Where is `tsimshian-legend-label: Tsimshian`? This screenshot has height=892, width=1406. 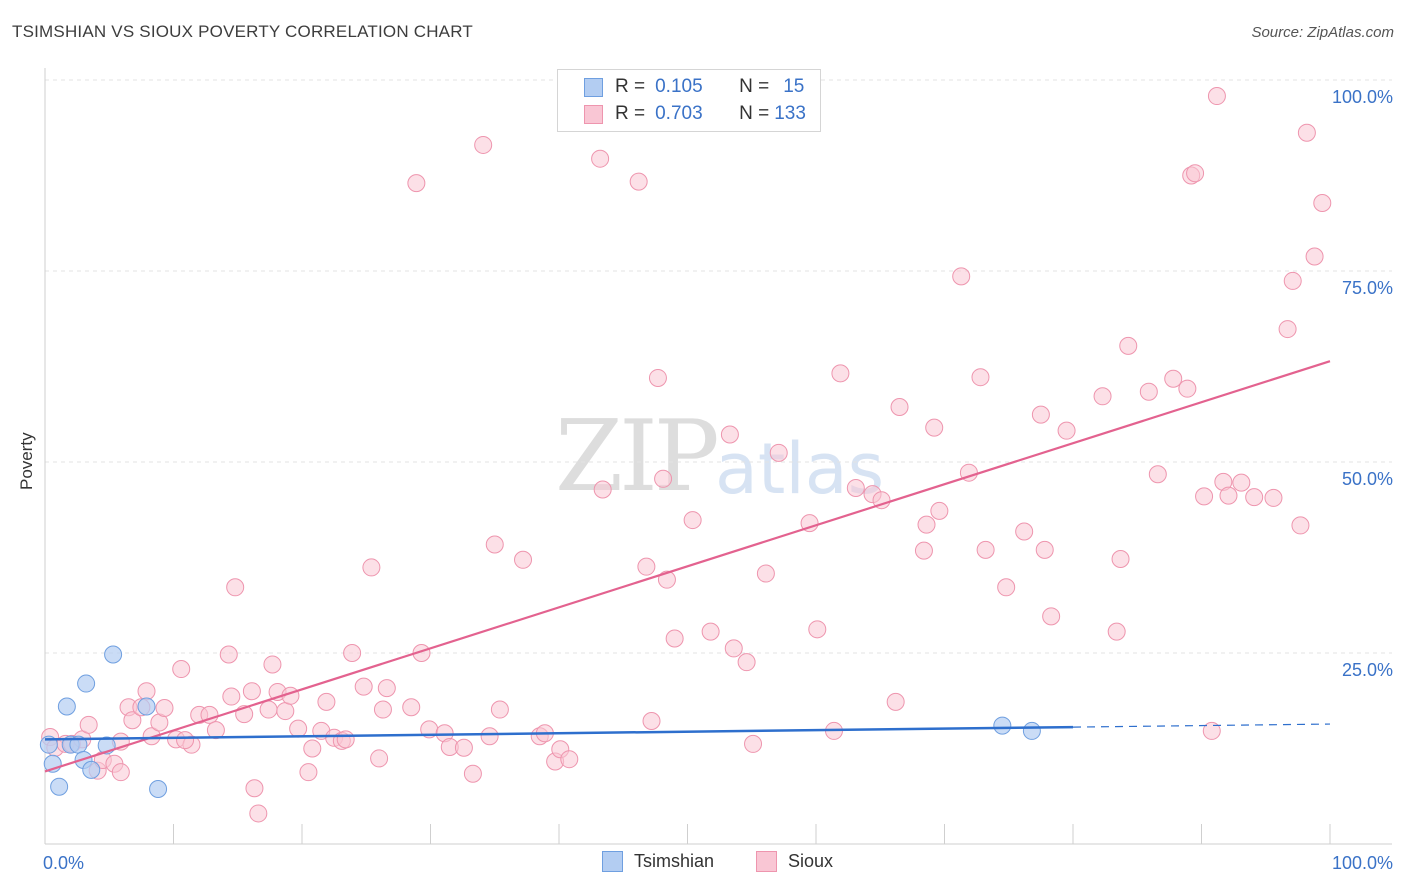 tsimshian-legend-label: Tsimshian is located at coordinates (674, 861).